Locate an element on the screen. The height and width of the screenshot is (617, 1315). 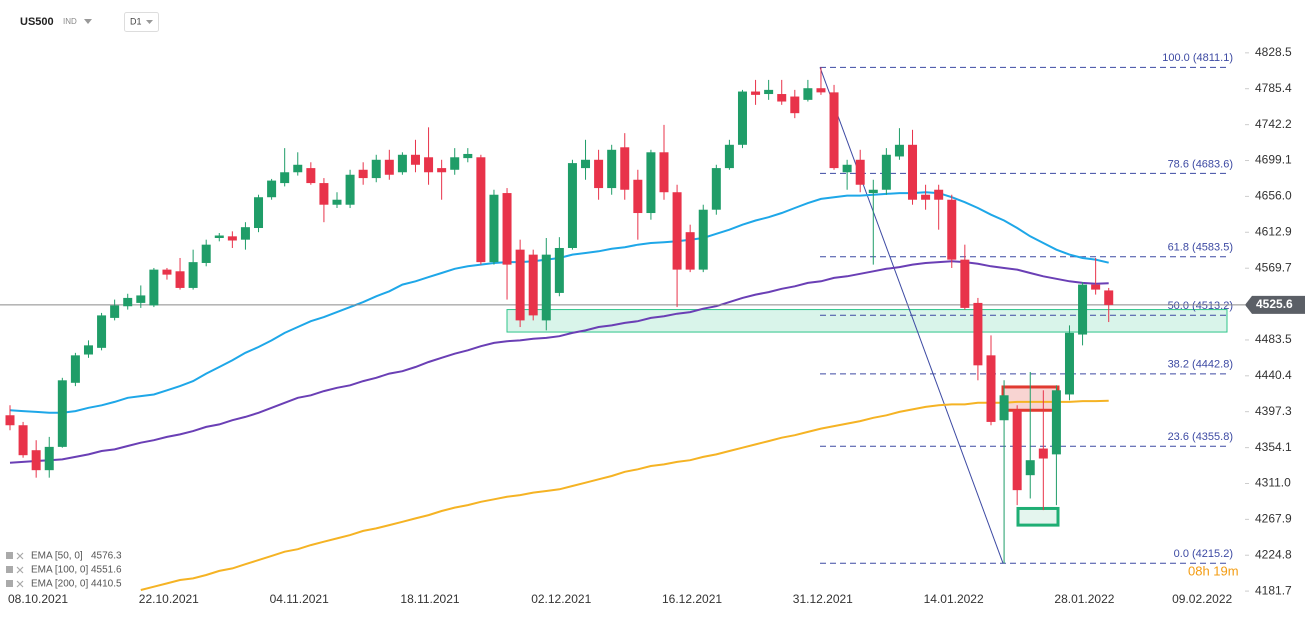
legend-value: 4410.5 is located at coordinates (106, 584).